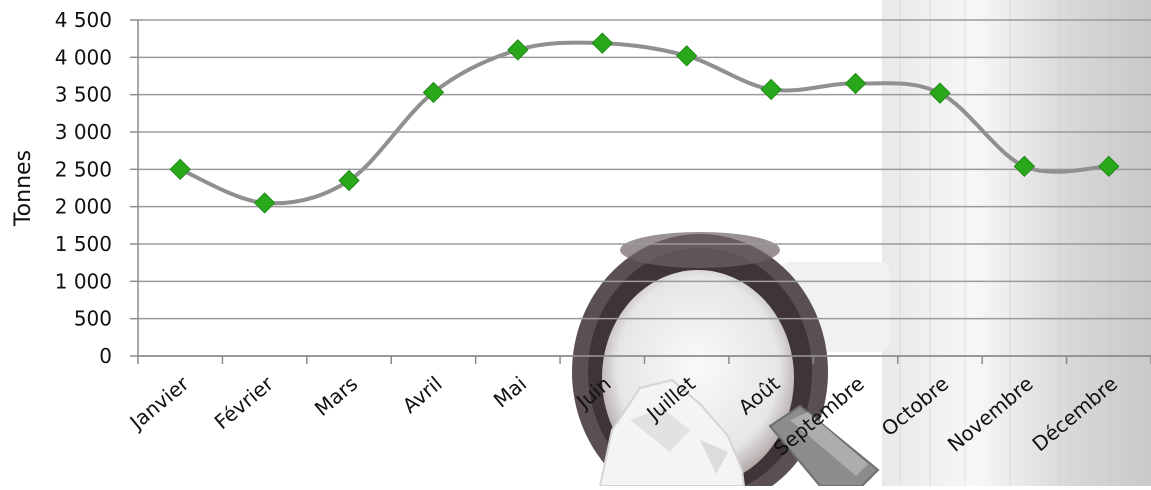  I want to click on y-tick-label: 2 000, so click(83, 207).